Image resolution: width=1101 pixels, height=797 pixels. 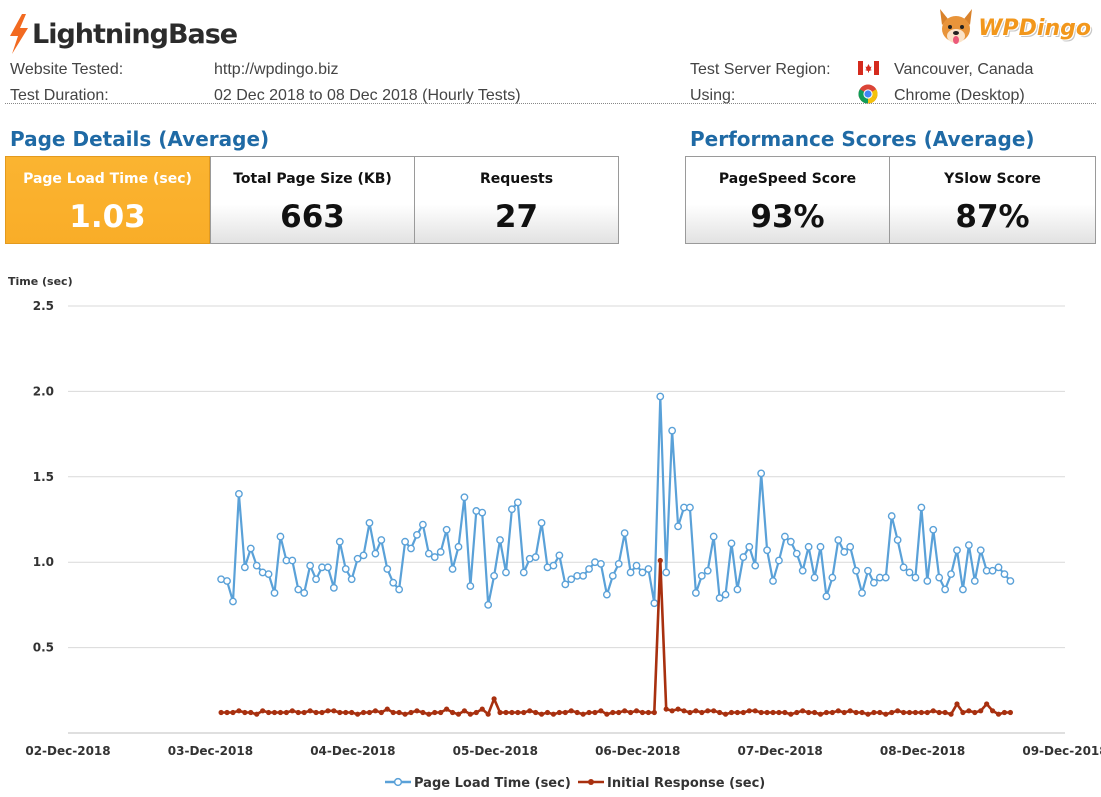 What do you see at coordinates (43, 648) in the screenshot?
I see `y-tick-label: 0.5` at bounding box center [43, 648].